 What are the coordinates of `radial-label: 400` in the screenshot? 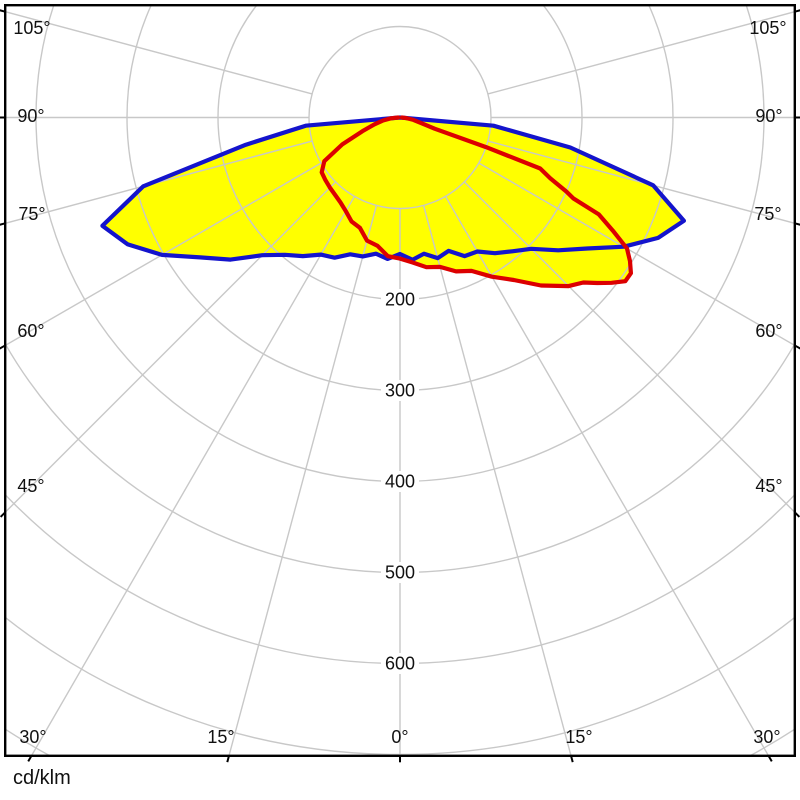 It's located at (400, 482).